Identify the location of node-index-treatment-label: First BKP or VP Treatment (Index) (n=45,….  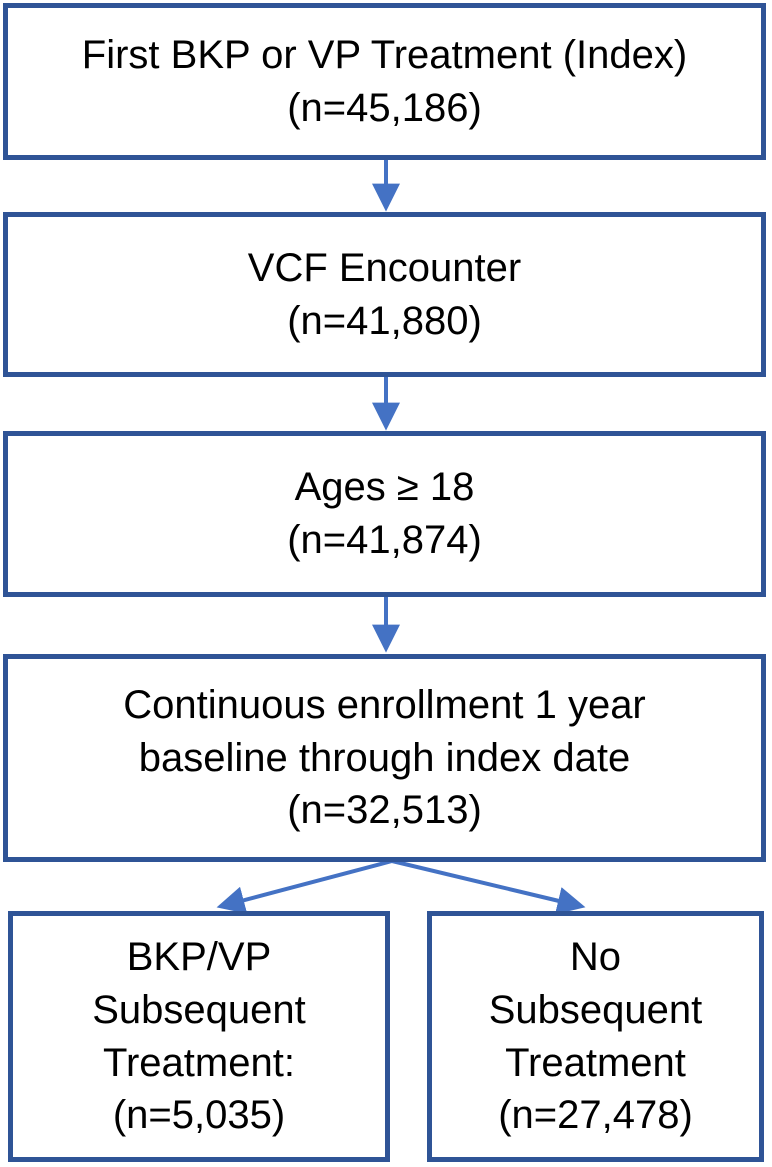
(384, 81).